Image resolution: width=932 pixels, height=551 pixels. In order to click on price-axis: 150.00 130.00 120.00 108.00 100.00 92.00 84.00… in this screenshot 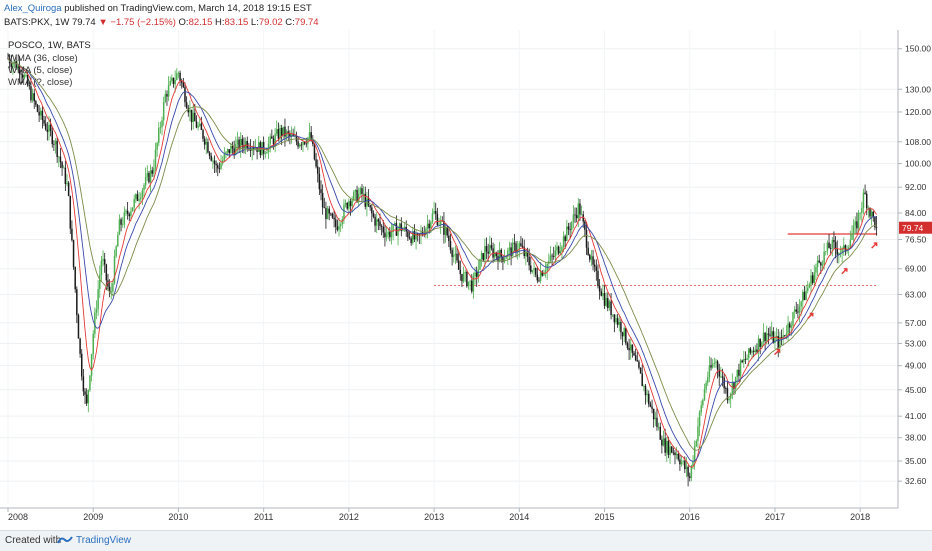, I will do `click(915, 265)`.